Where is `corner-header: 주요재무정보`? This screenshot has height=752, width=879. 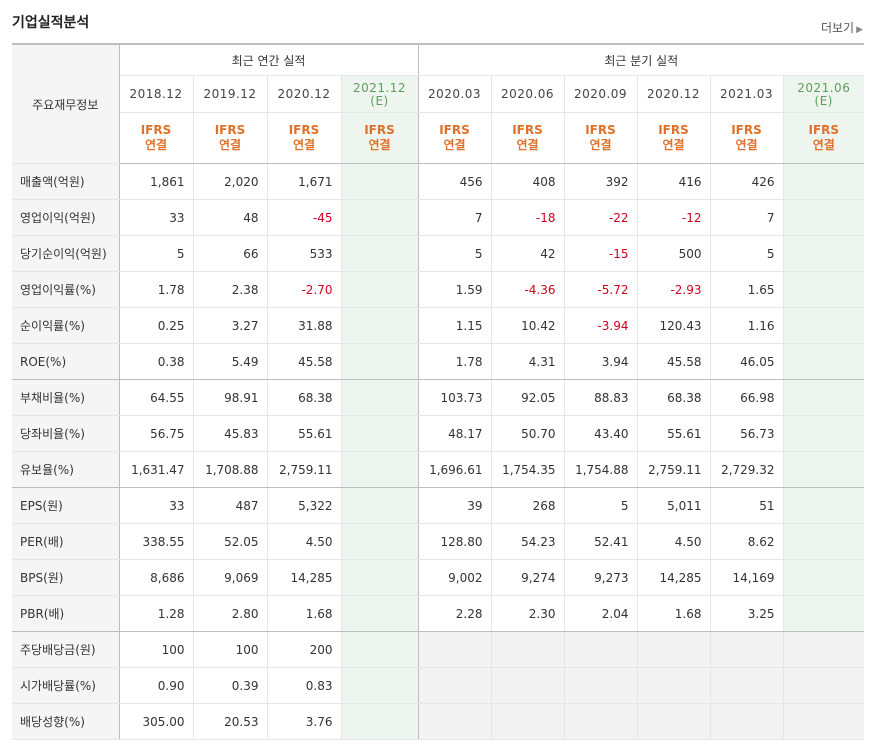 corner-header: 주요재무정보 is located at coordinates (66, 104).